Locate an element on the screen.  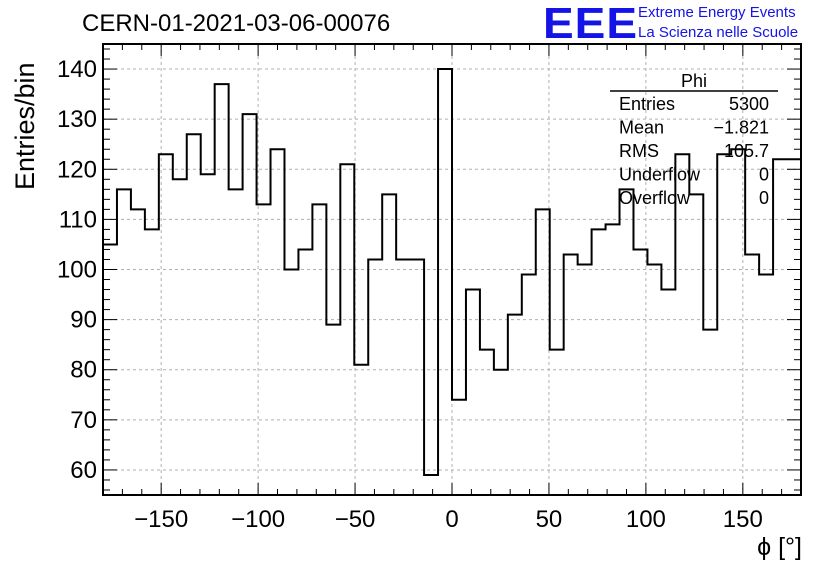
stats-label: Underflow is located at coordinates (660, 175).